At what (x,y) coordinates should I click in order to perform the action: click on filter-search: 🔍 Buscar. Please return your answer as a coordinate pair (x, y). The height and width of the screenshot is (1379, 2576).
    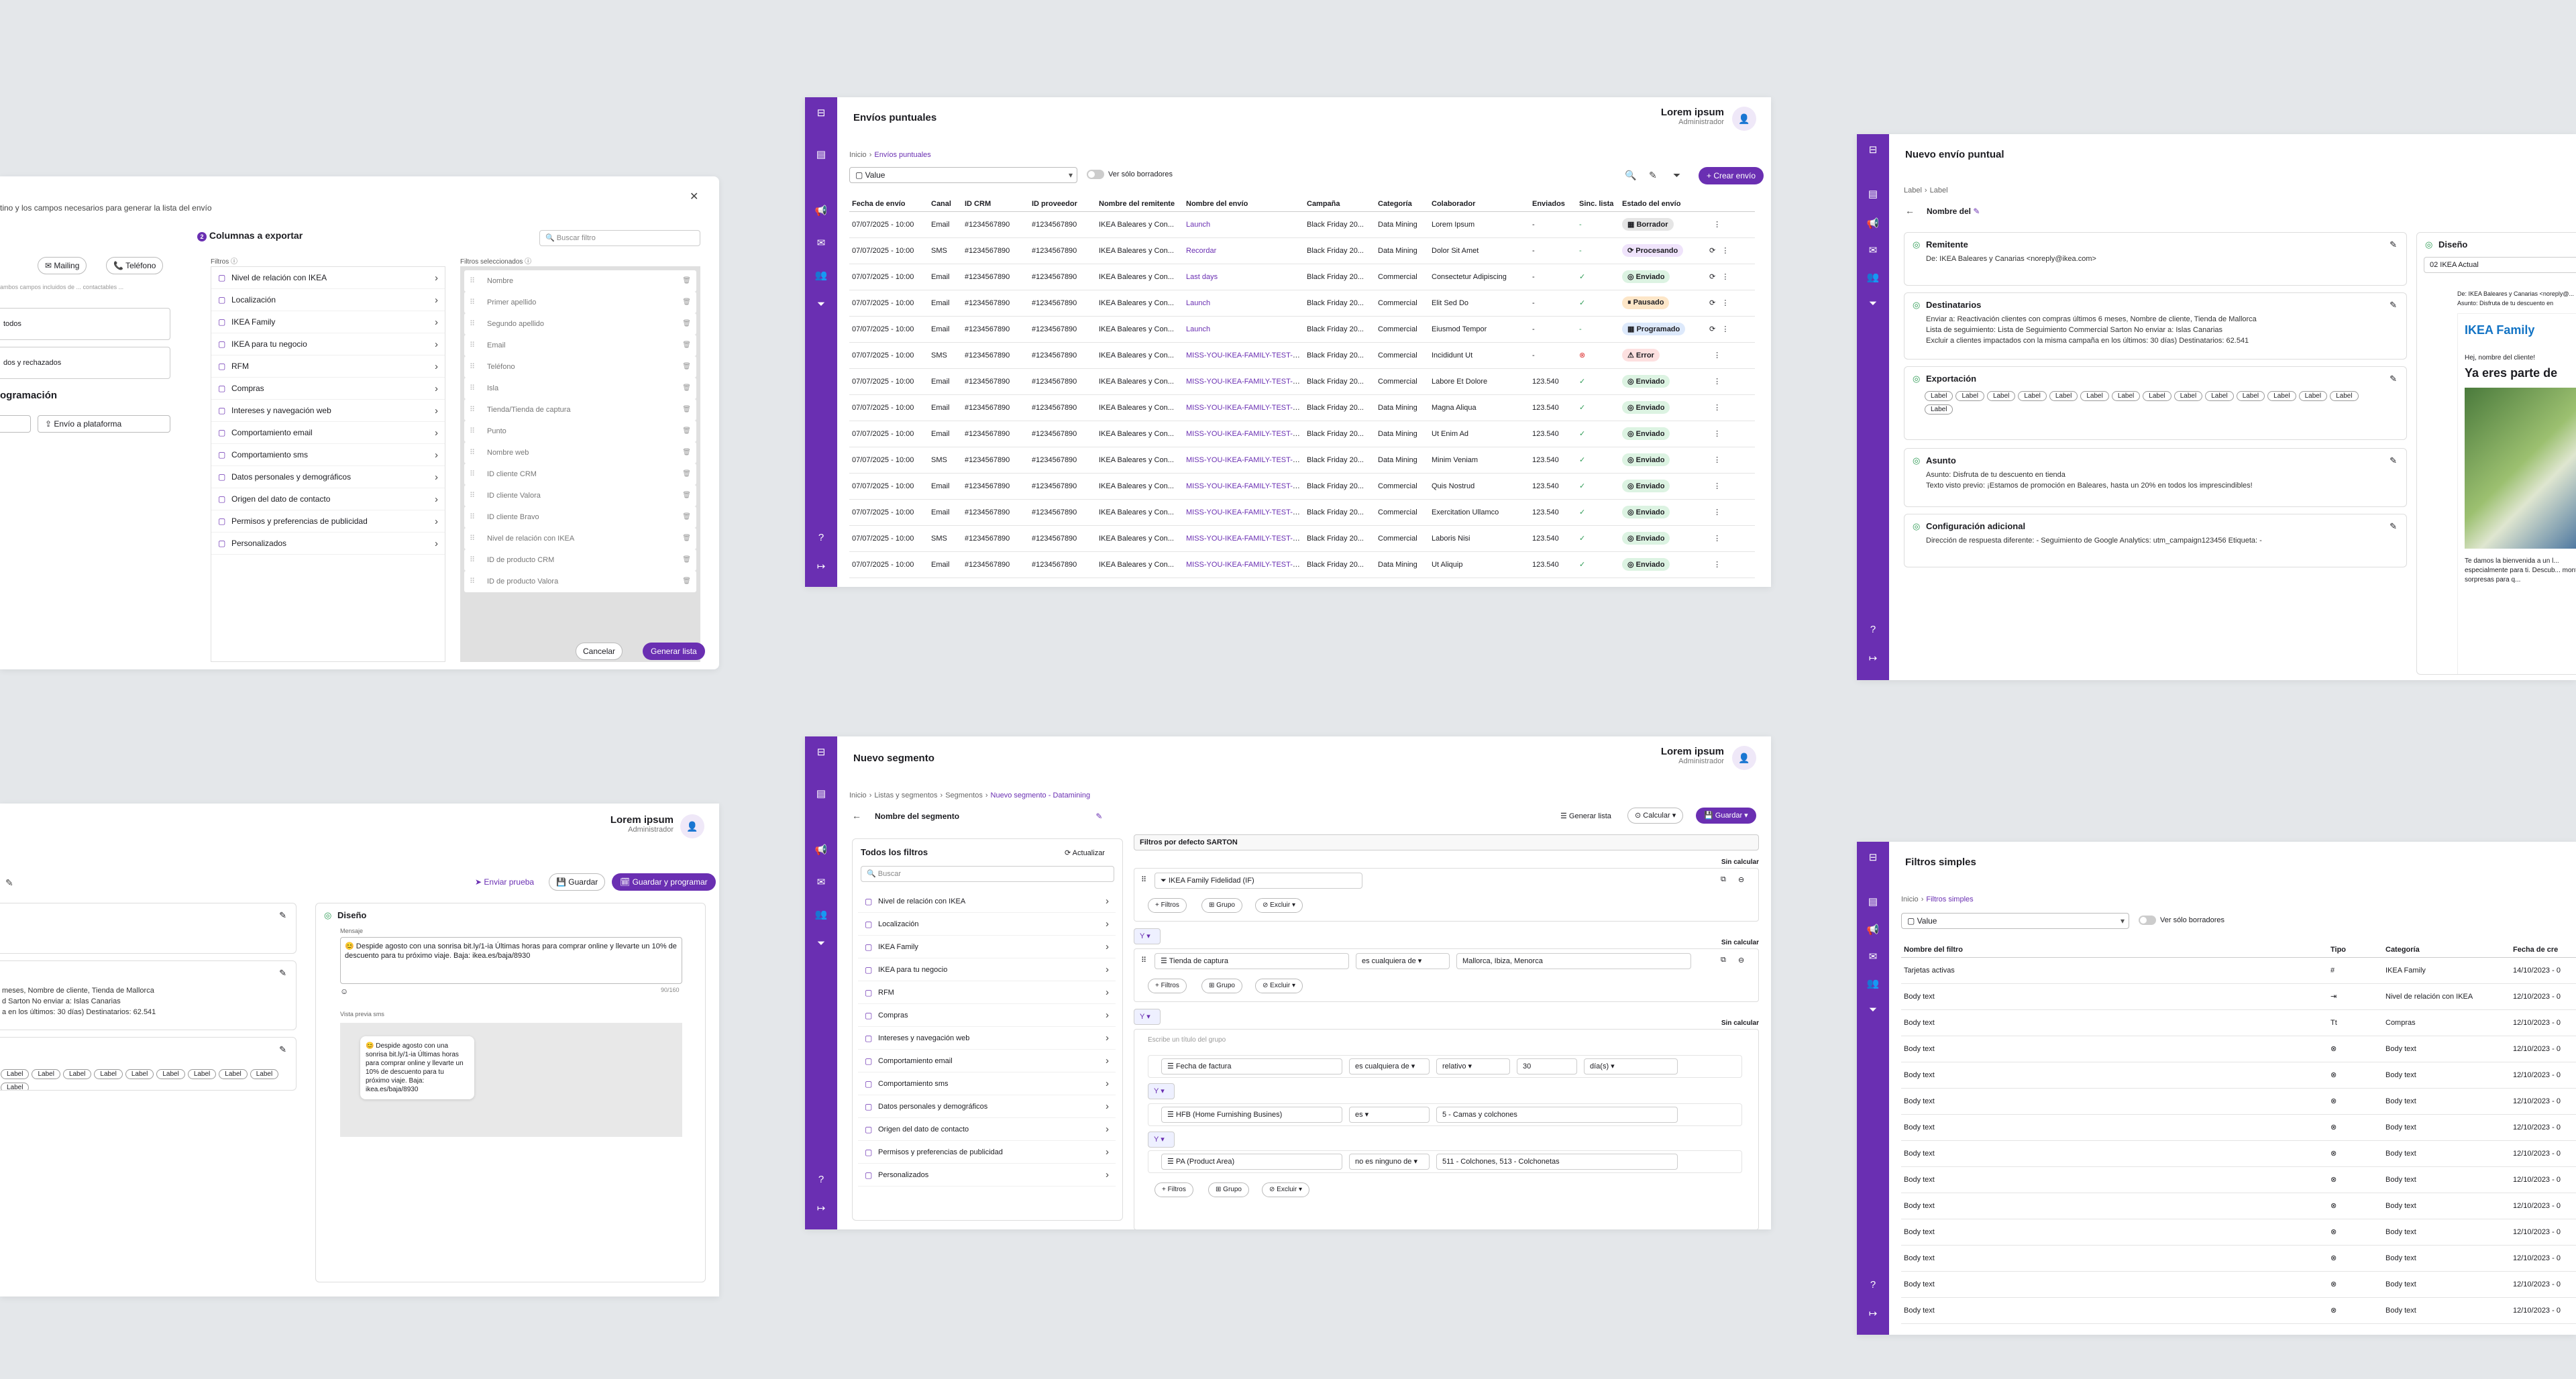
    Looking at the image, I should click on (987, 874).